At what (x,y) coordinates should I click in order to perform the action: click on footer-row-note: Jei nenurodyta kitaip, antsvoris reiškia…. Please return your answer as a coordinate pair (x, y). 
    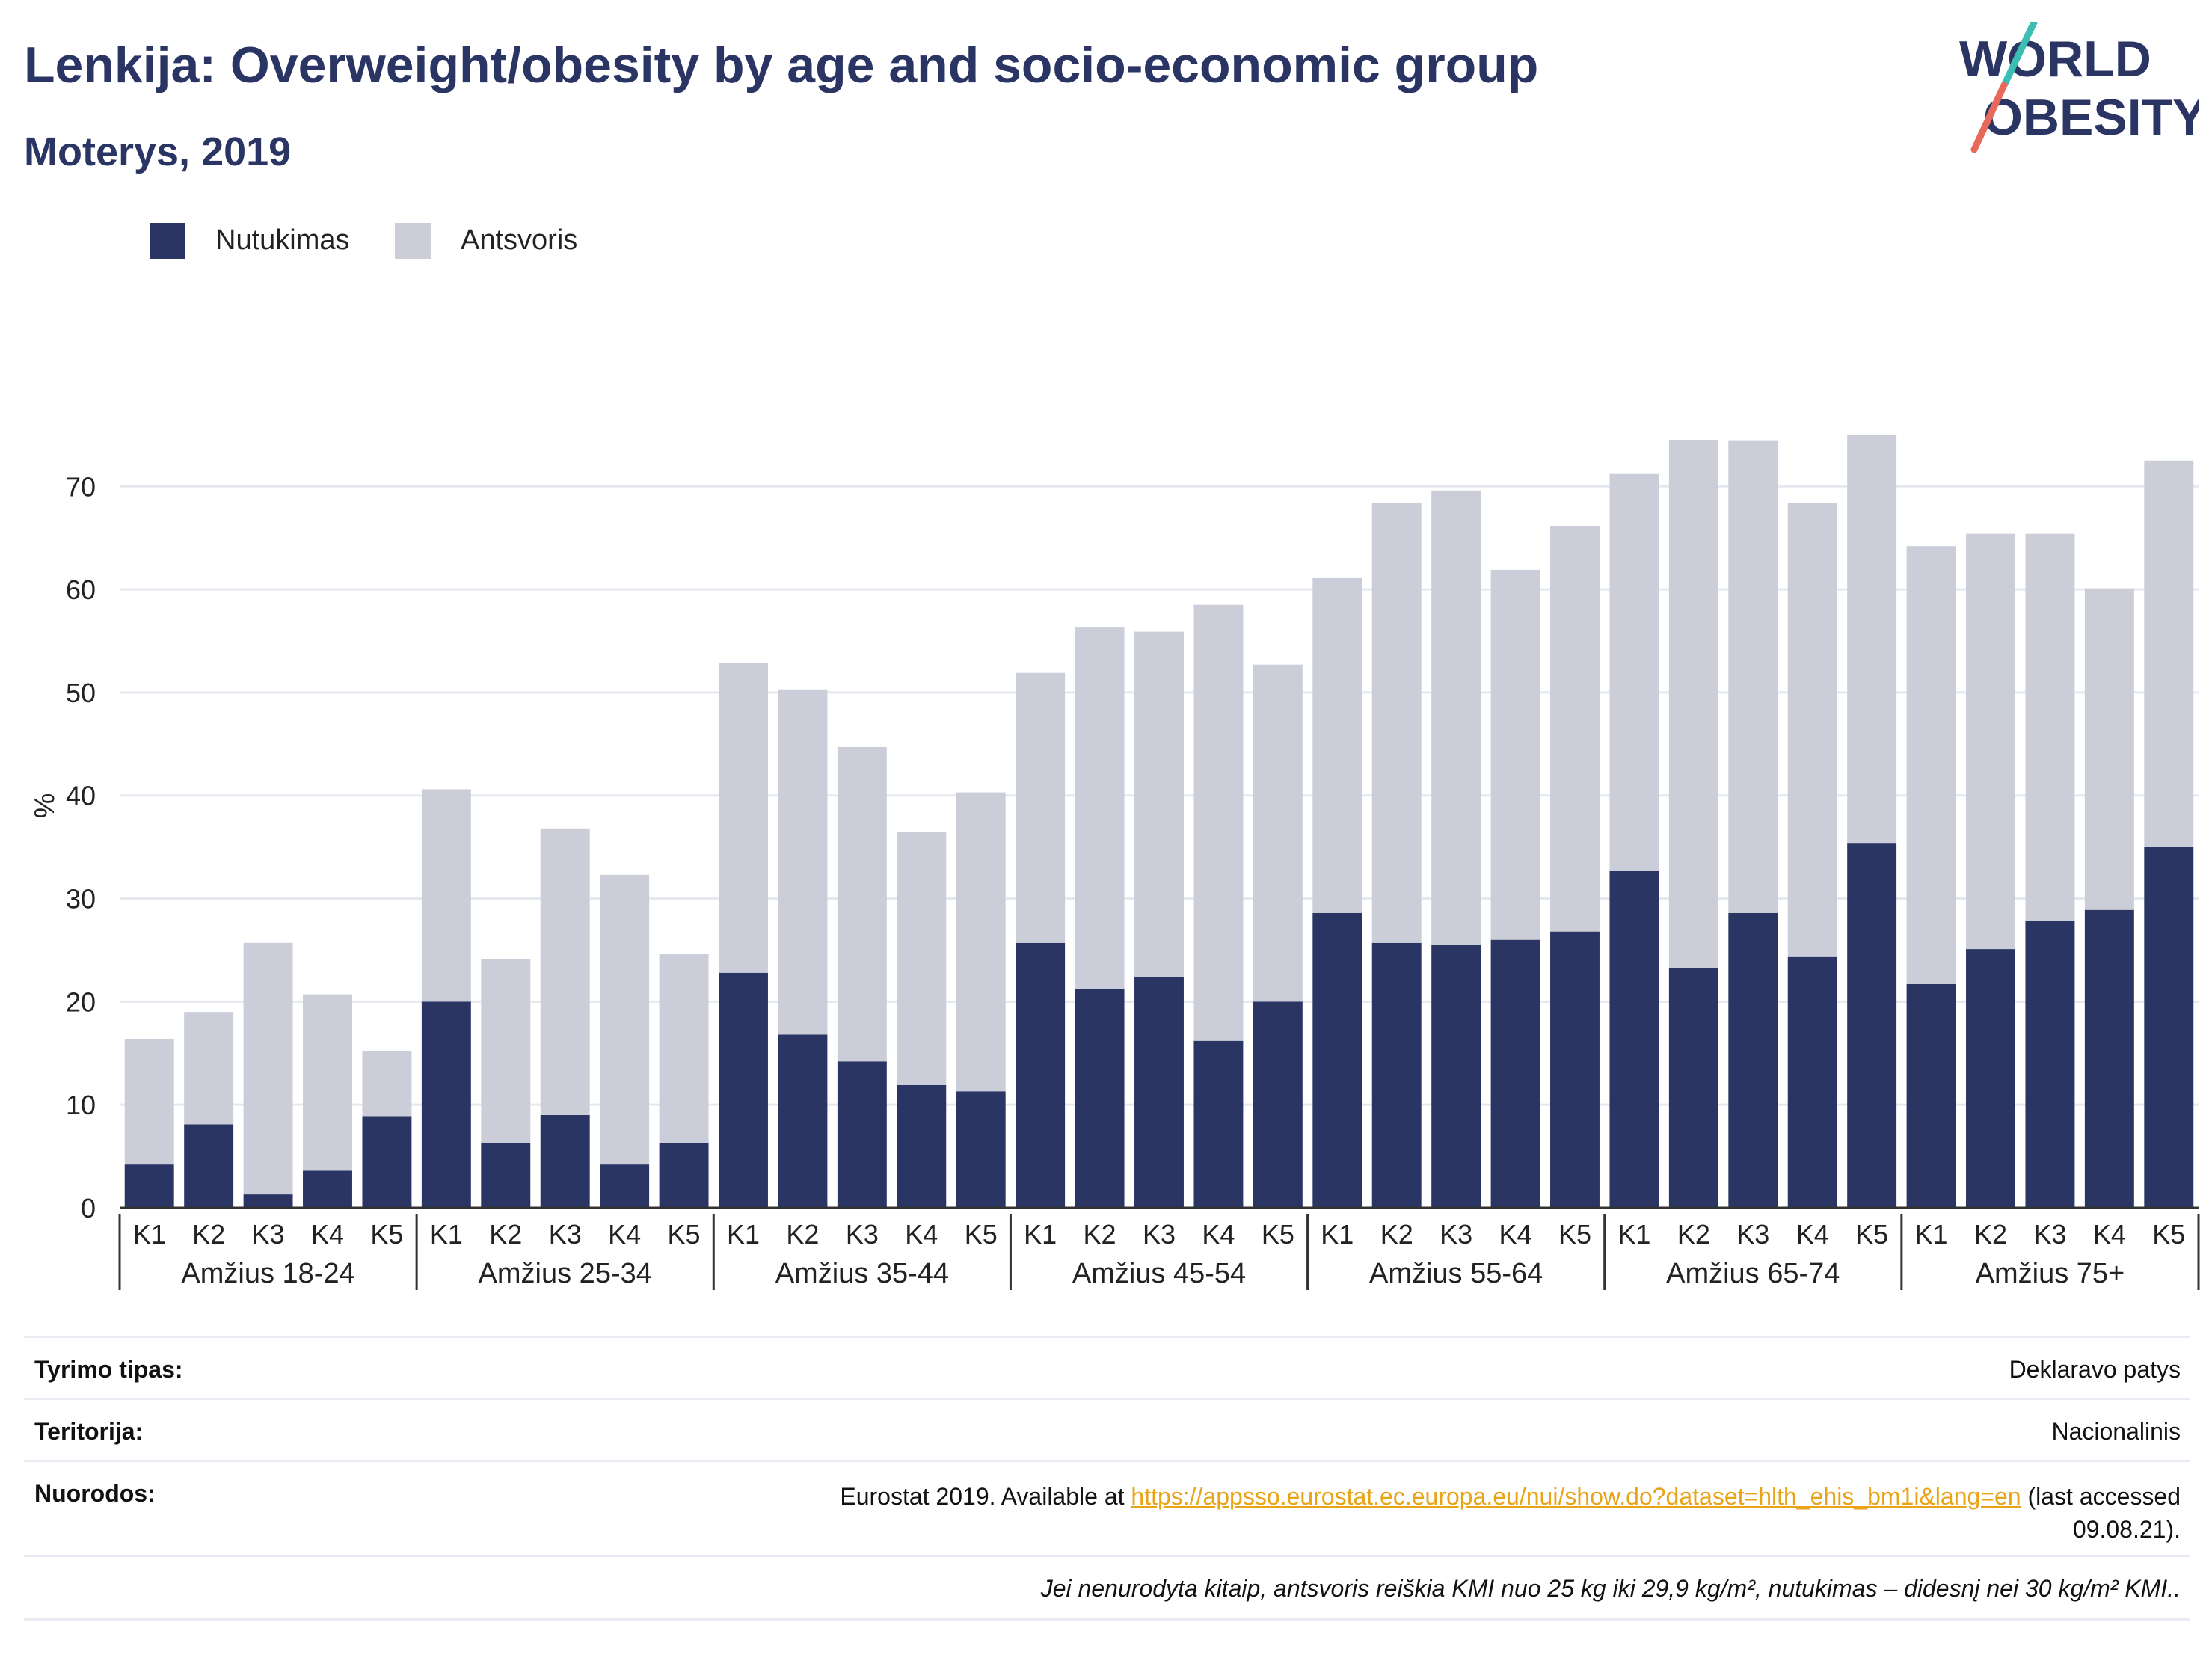
    Looking at the image, I should click on (1107, 1588).